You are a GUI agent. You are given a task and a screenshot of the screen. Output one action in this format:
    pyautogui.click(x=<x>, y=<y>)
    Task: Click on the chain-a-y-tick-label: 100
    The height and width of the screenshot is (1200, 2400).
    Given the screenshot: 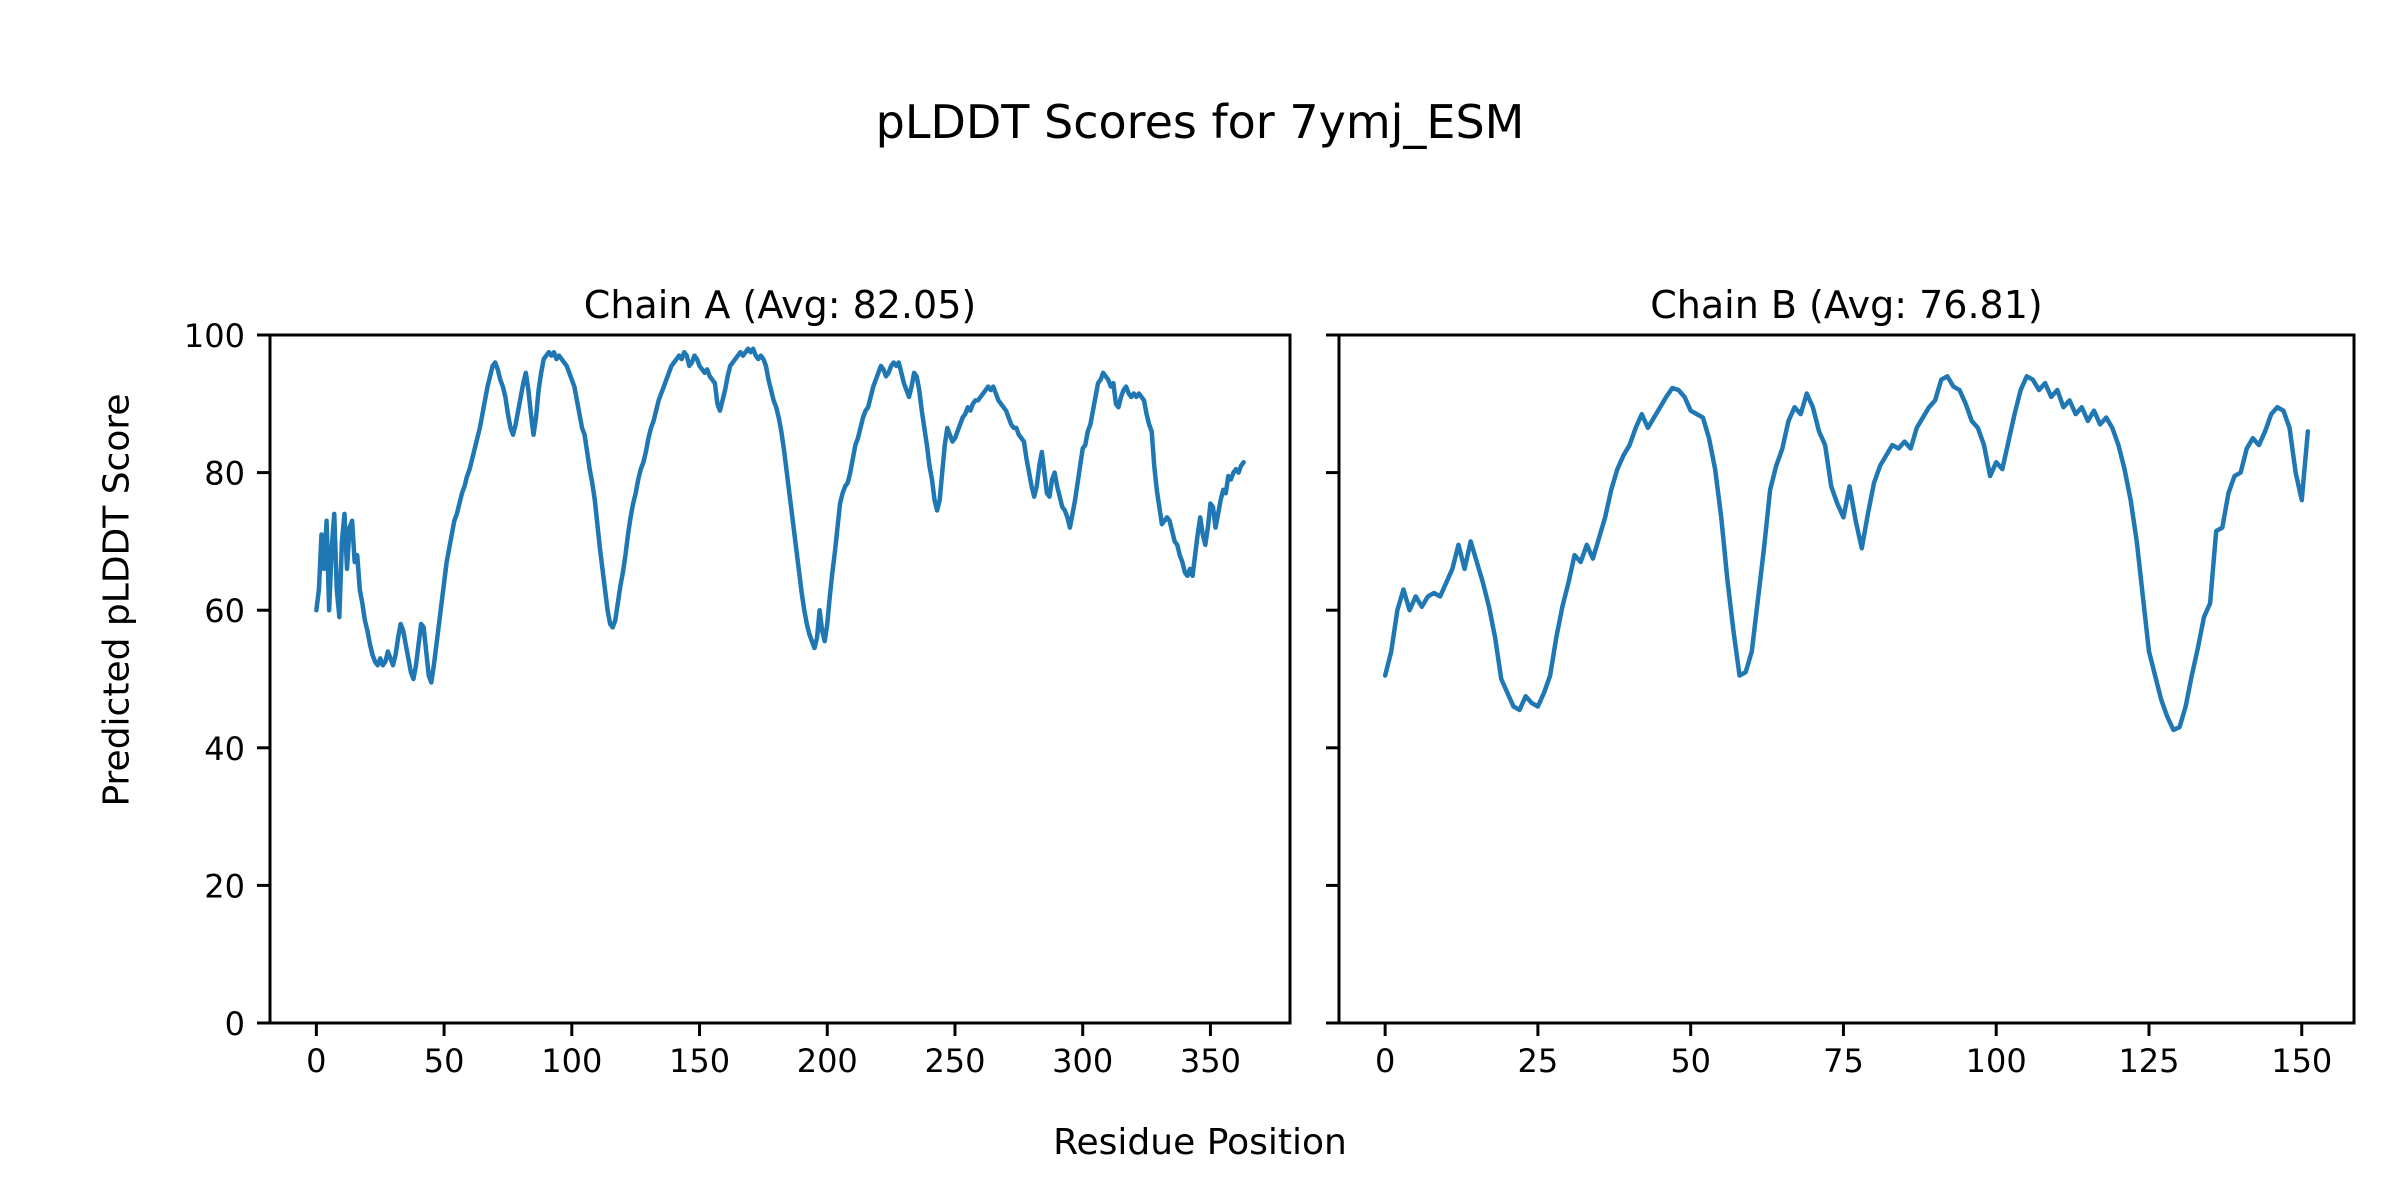 What is the action you would take?
    pyautogui.click(x=214, y=336)
    